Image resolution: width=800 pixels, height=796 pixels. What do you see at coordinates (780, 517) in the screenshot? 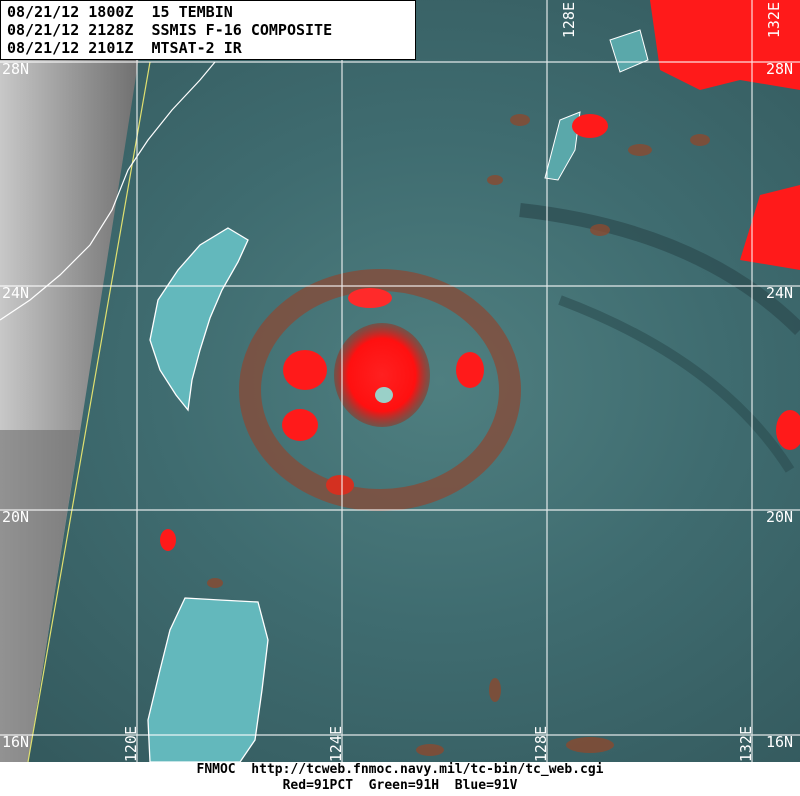
I see `lat-label-20n-right: 20N` at bounding box center [780, 517].